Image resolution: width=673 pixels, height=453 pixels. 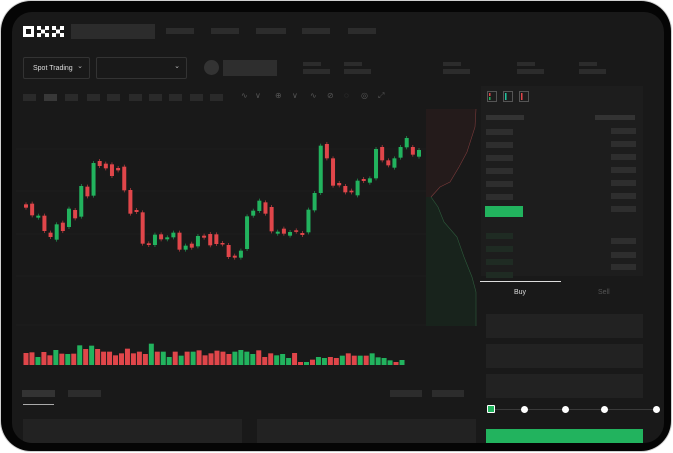 What do you see at coordinates (564, 436) in the screenshot?
I see `buy-submit-button` at bounding box center [564, 436].